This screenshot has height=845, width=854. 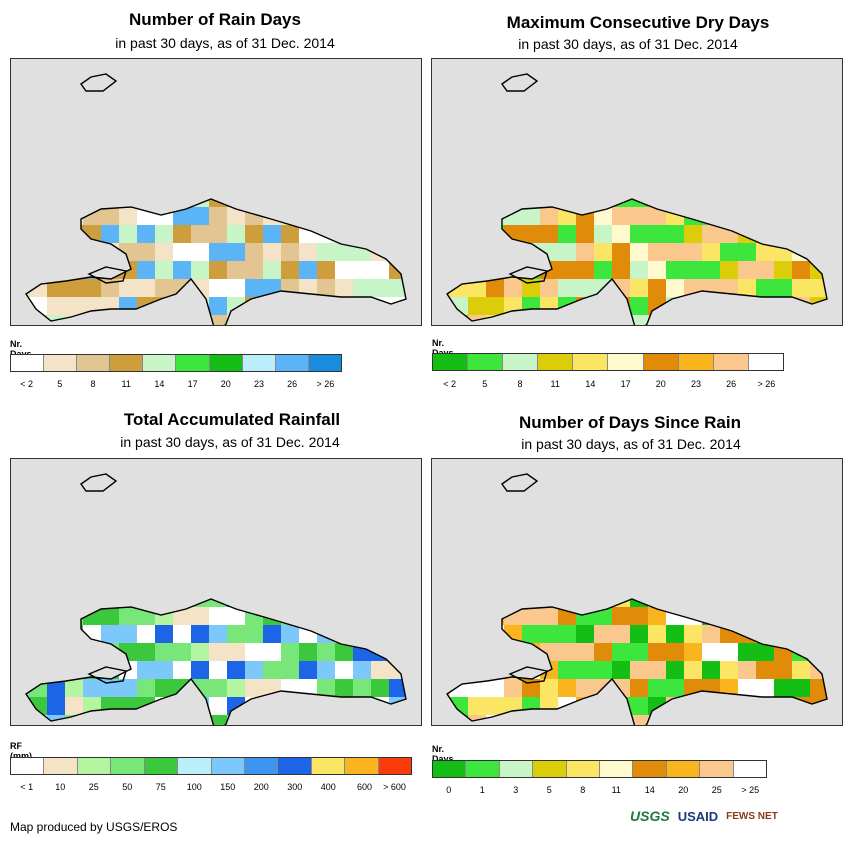 What do you see at coordinates (211, 766) in the screenshot?
I see `legend-bar` at bounding box center [211, 766].